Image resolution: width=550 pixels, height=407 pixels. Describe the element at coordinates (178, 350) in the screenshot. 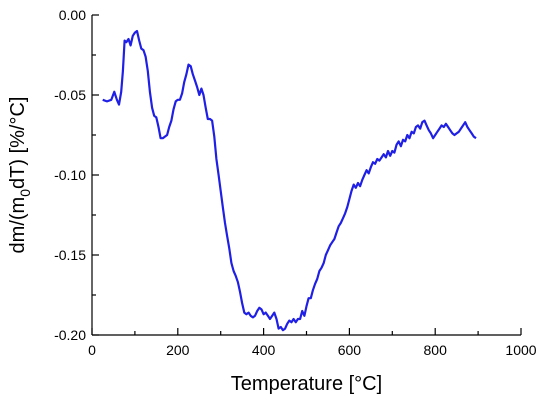

I see `x-tick-label: 200` at that location.